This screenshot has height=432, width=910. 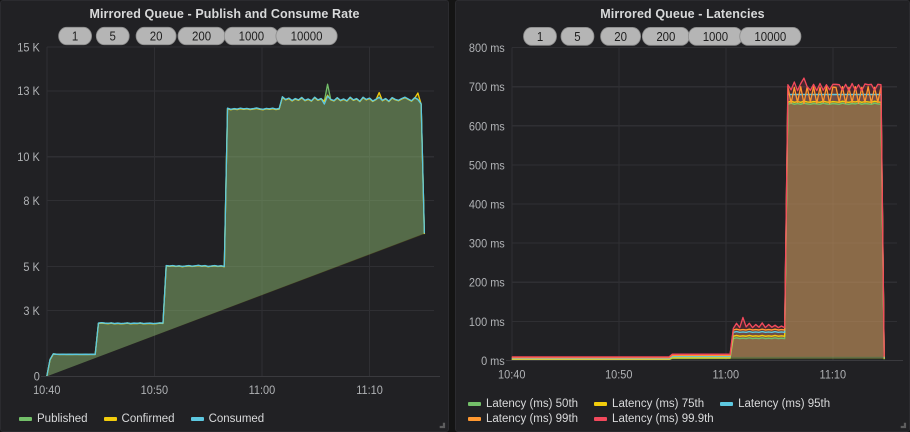 I want to click on legend-label: Latency (ms) 50th, so click(x=532, y=404).